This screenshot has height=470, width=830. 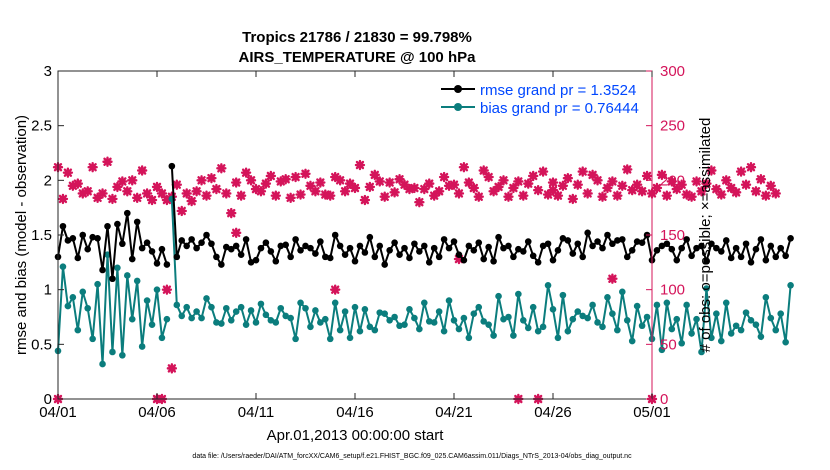 What do you see at coordinates (157, 412) in the screenshot?
I see `x-tick-label: 04/06` at bounding box center [157, 412].